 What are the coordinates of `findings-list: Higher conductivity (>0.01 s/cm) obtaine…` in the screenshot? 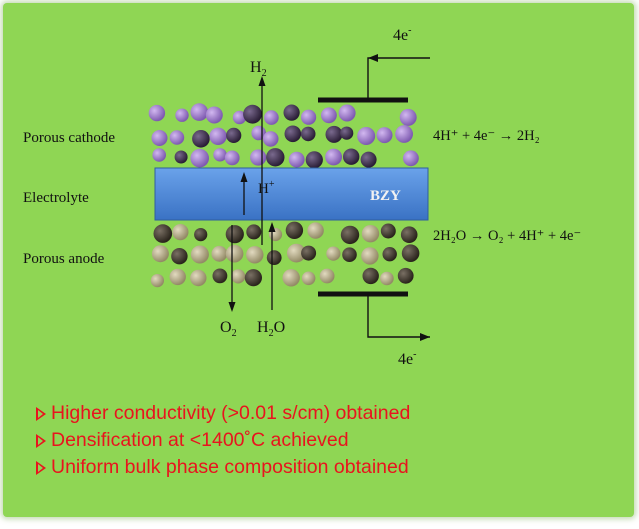 It's located at (223, 440).